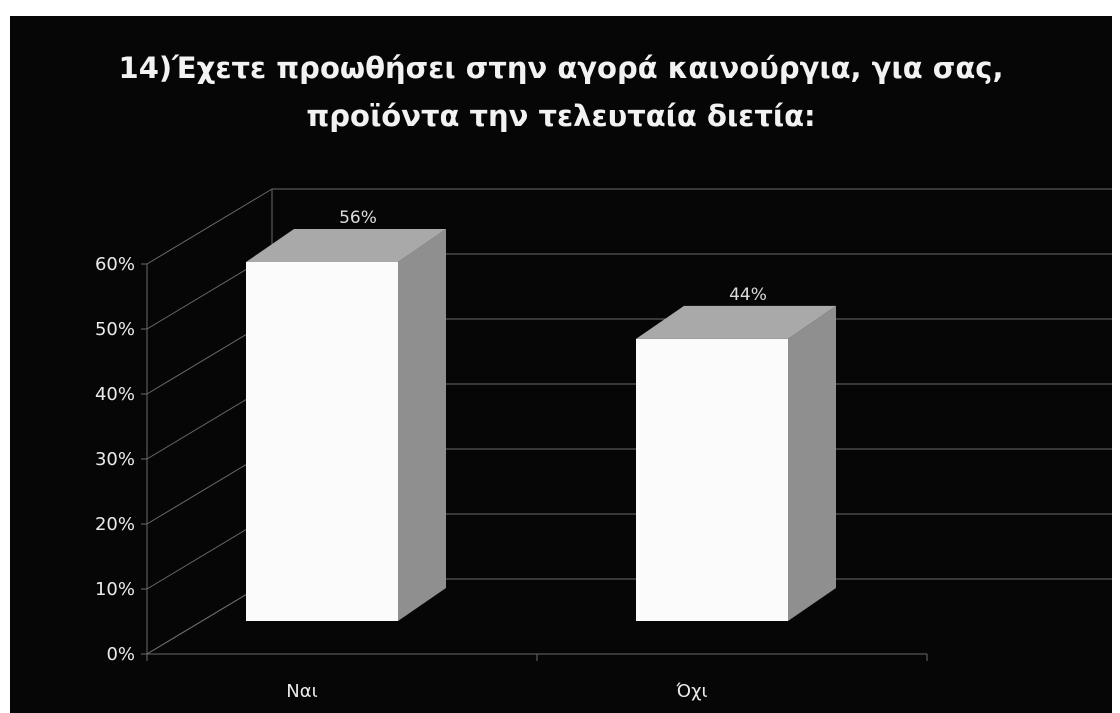 The image size is (1120, 713). What do you see at coordinates (115, 329) in the screenshot?
I see `y-tick-label: 50%` at bounding box center [115, 329].